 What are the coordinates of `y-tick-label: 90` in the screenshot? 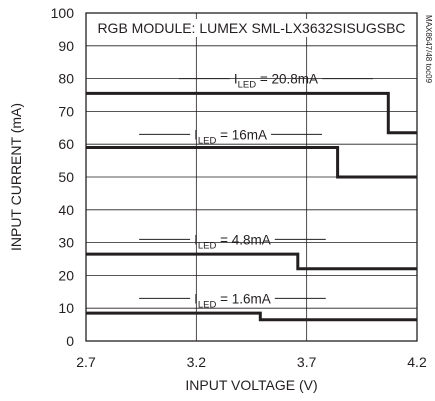 It's located at (66, 46).